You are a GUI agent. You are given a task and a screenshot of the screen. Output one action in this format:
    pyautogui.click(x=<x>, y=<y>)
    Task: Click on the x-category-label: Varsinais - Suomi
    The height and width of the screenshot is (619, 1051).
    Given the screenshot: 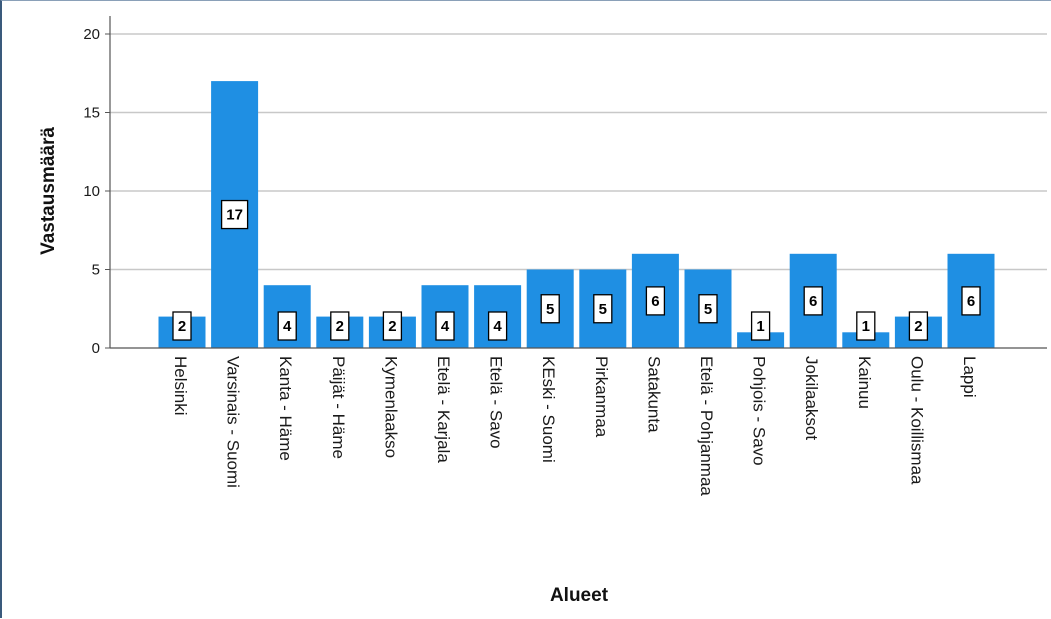 What is the action you would take?
    pyautogui.click(x=233, y=422)
    